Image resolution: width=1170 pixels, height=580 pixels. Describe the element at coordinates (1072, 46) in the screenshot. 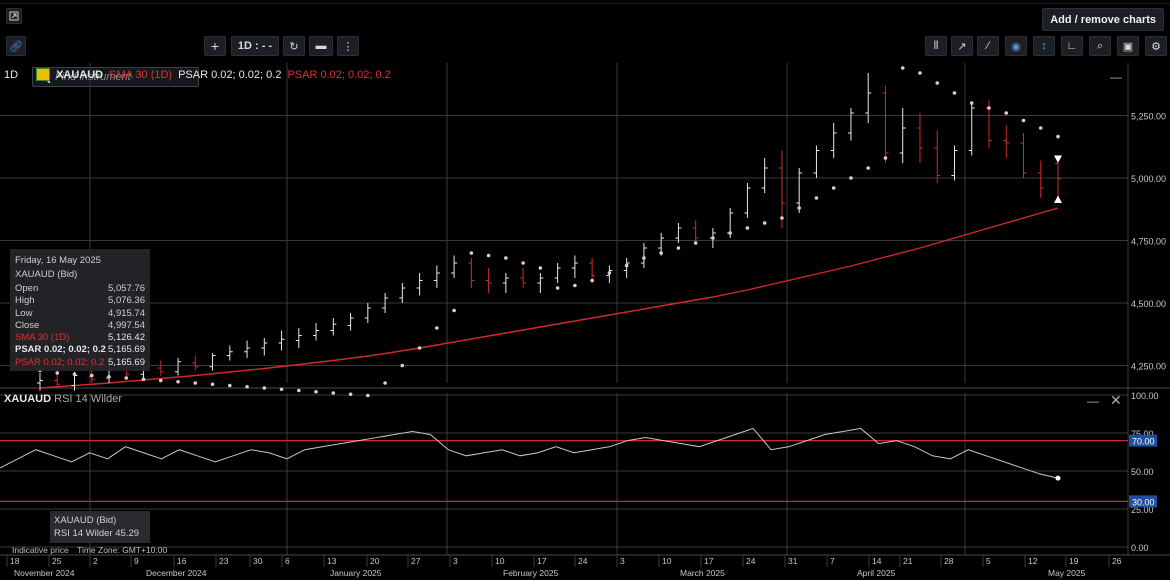

I see `scale-icon: ∟` at that location.